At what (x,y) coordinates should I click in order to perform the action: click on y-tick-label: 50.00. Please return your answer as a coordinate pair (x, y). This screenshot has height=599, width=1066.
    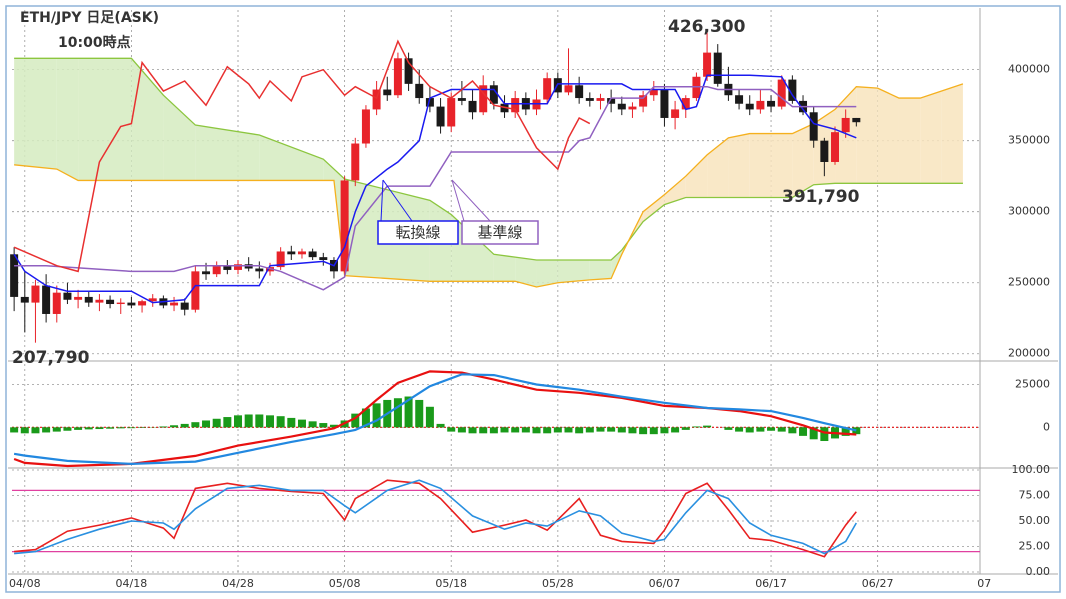
    Looking at the image, I should click on (1035, 520).